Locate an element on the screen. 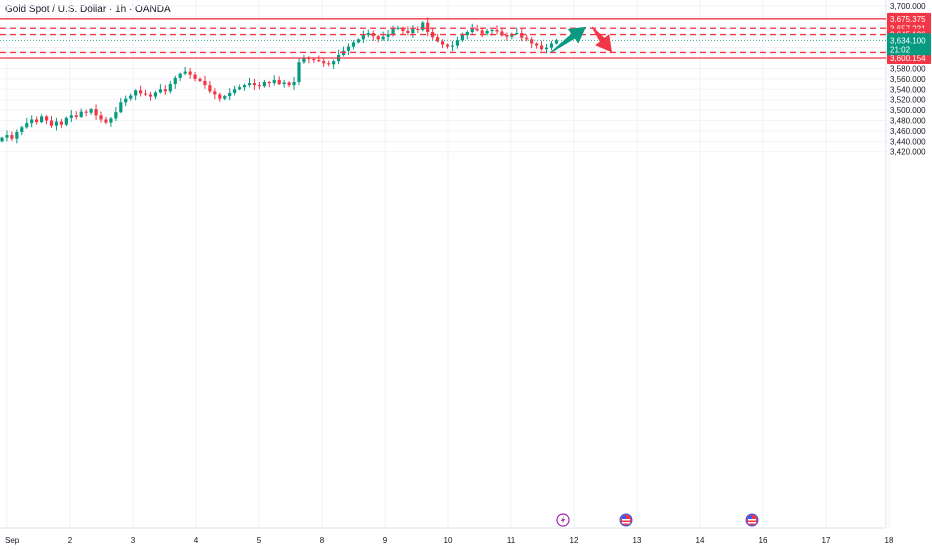 This screenshot has height=550, width=932. x-tick-label: 13 is located at coordinates (637, 540).